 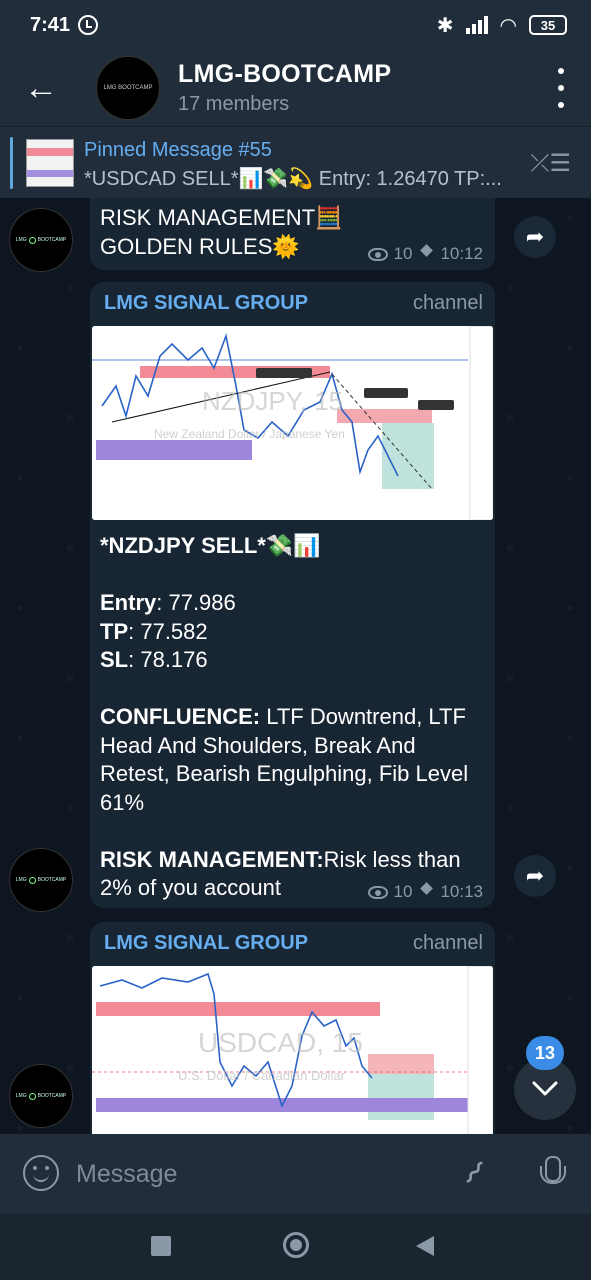 What do you see at coordinates (210, 545) in the screenshot?
I see `signal-heading: *NZDJPY SELL*💸📊` at bounding box center [210, 545].